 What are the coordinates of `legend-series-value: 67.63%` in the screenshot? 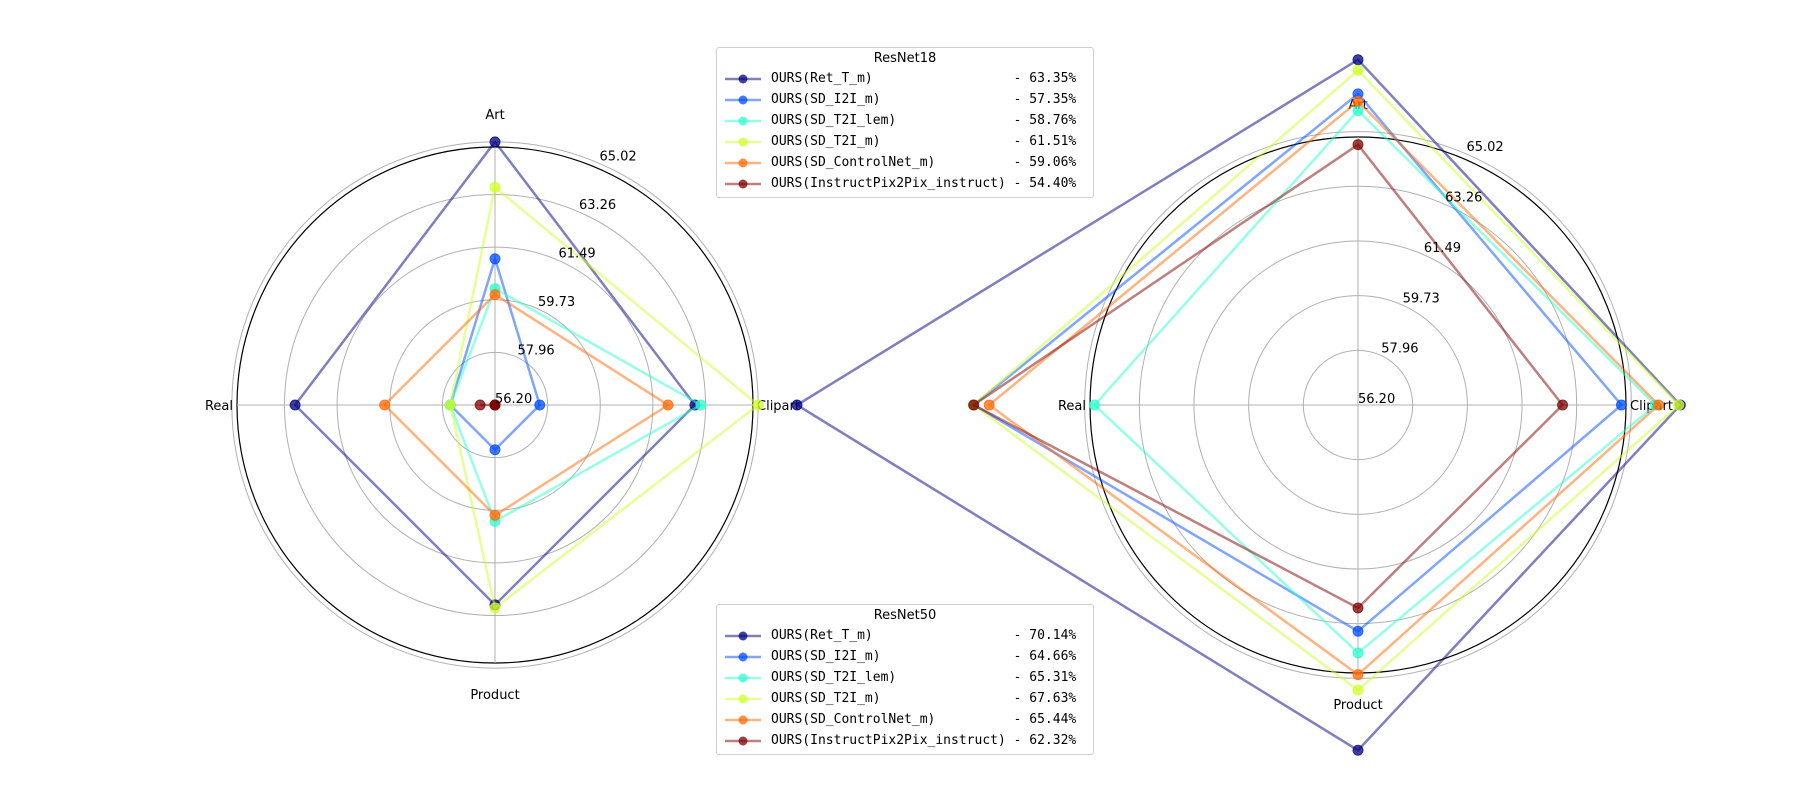 It's located at (1053, 698).